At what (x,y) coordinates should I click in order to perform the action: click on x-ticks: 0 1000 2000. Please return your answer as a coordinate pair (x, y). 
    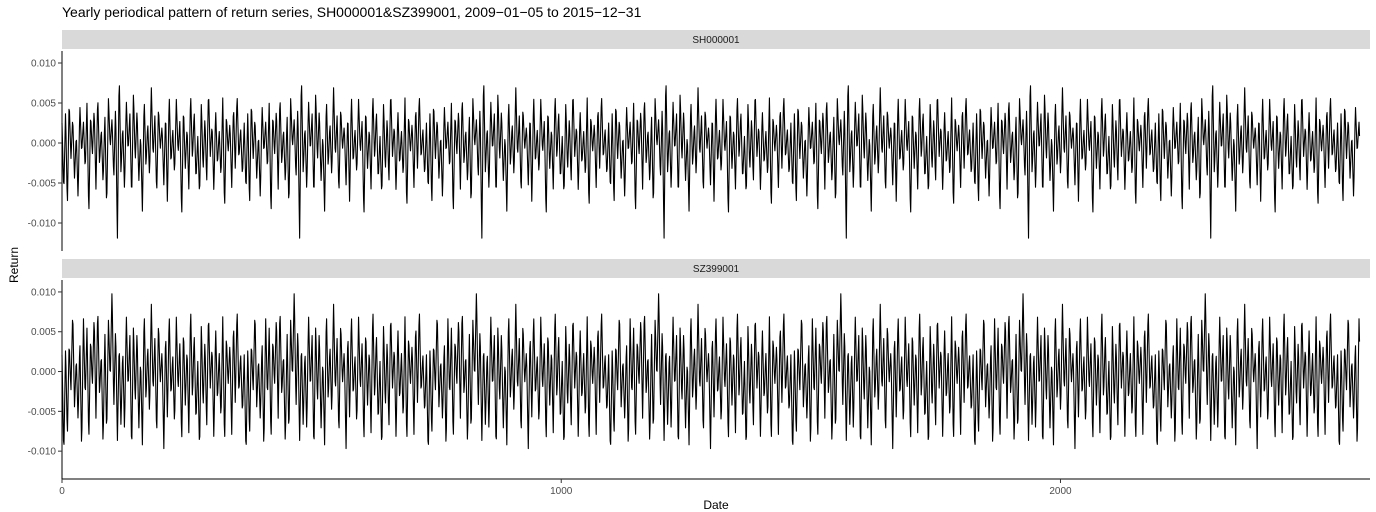
    Looking at the image, I should click on (565, 488).